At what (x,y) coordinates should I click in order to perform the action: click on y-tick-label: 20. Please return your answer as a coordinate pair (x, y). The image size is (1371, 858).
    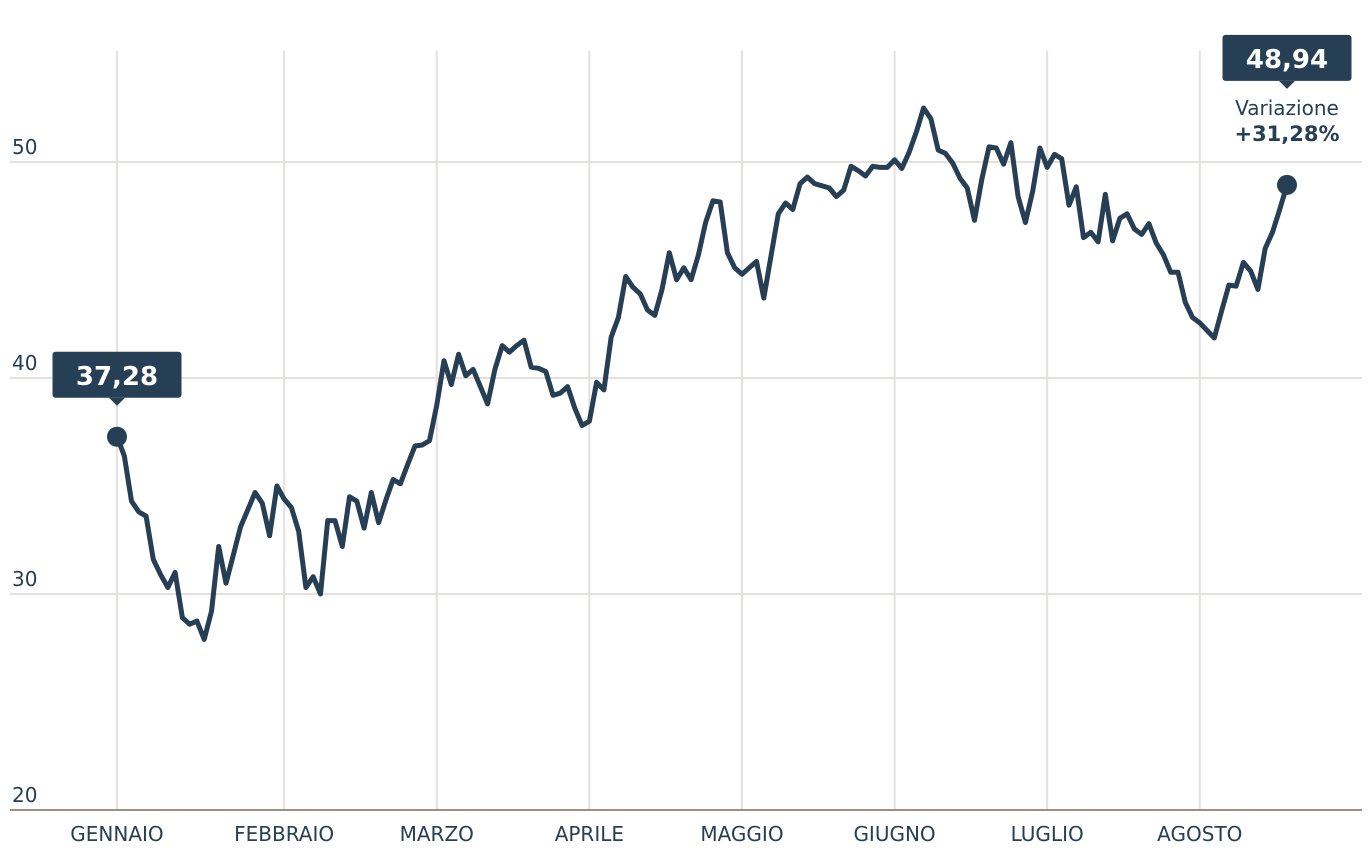
    Looking at the image, I should click on (24, 795).